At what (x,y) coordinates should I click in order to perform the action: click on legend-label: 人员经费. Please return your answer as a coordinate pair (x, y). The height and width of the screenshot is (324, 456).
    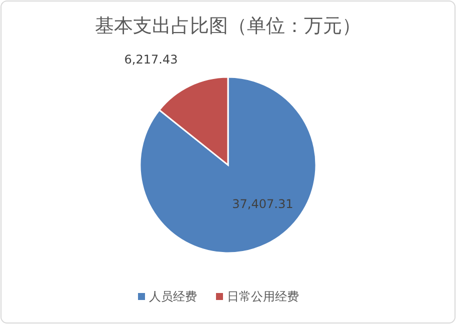
    Looking at the image, I should click on (173, 296).